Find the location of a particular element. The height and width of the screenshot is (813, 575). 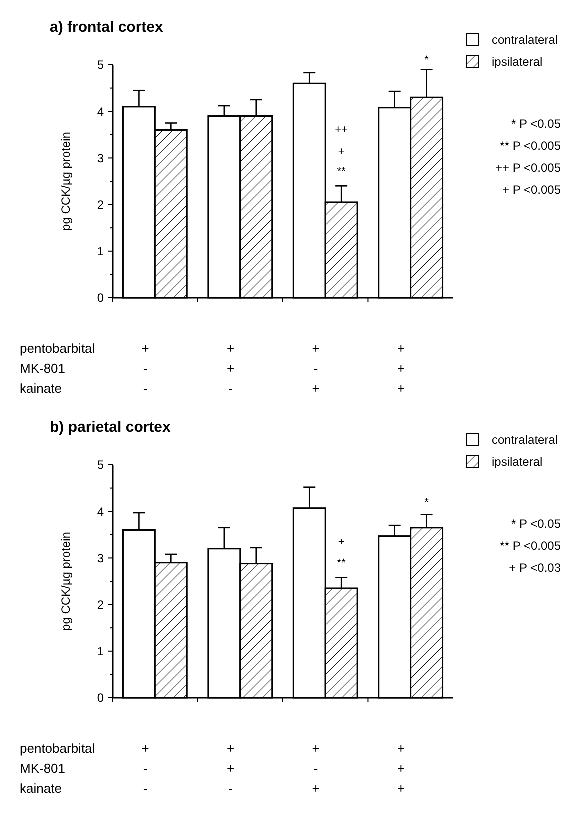

text: + P <0.005 is located at coordinates (532, 190).